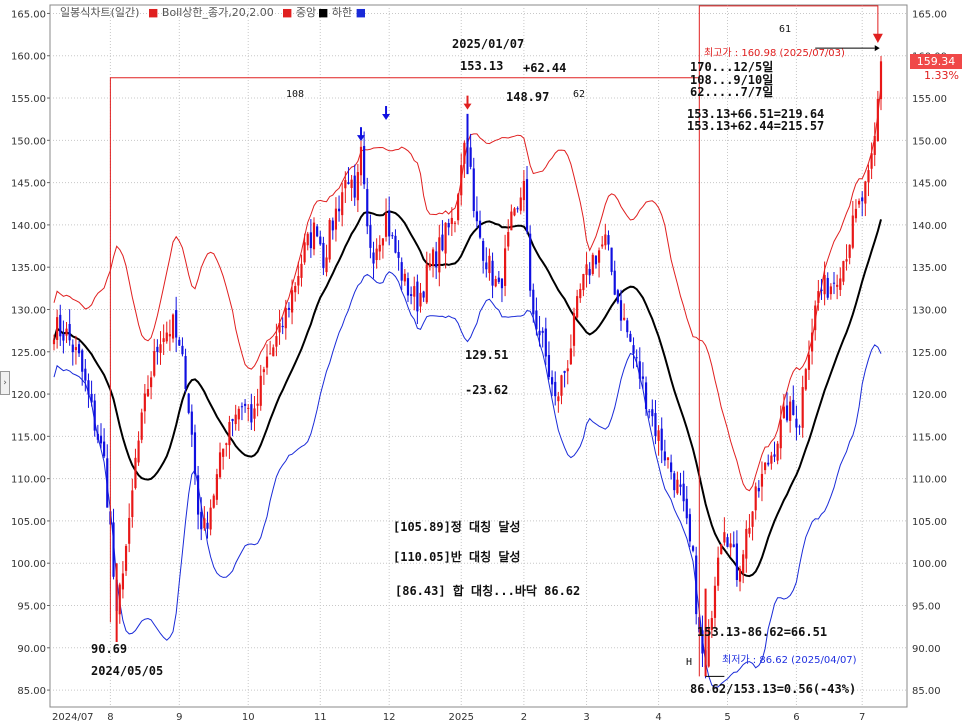 The image size is (963, 724). Describe the element at coordinates (586, 717) in the screenshot. I see `x-tick-label: 3` at that location.